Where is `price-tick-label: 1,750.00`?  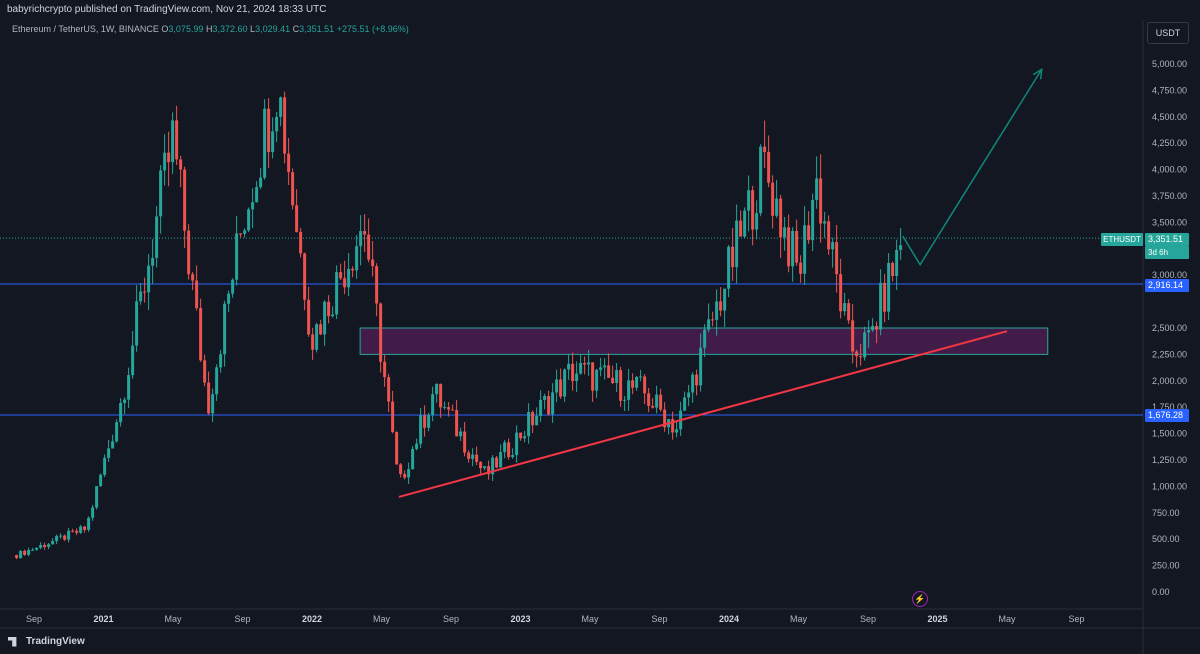
price-tick-label: 1,750.00 is located at coordinates (1169, 407).